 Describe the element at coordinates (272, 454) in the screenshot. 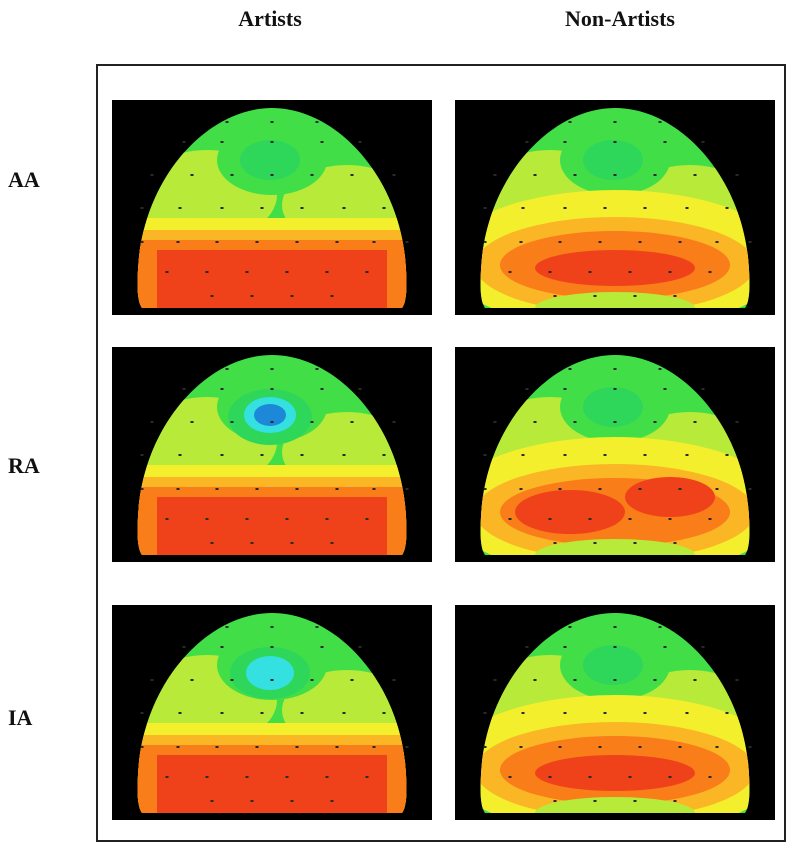

I see `topomap-ra-artists` at that location.